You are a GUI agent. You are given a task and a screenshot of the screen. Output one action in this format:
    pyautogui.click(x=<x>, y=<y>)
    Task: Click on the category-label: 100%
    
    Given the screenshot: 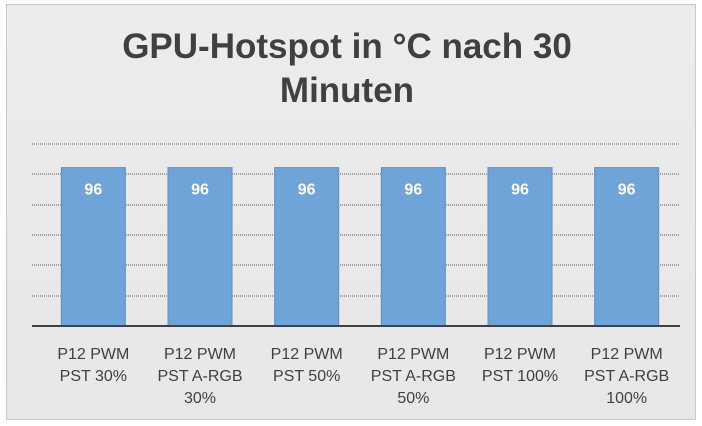 What is the action you would take?
    pyautogui.click(x=626, y=398)
    